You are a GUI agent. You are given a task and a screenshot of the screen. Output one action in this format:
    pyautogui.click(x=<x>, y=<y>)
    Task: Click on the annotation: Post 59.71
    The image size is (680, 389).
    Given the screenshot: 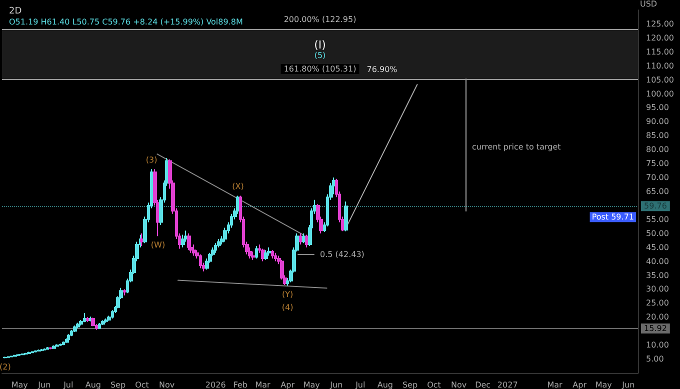 What is the action you would take?
    pyautogui.click(x=613, y=217)
    